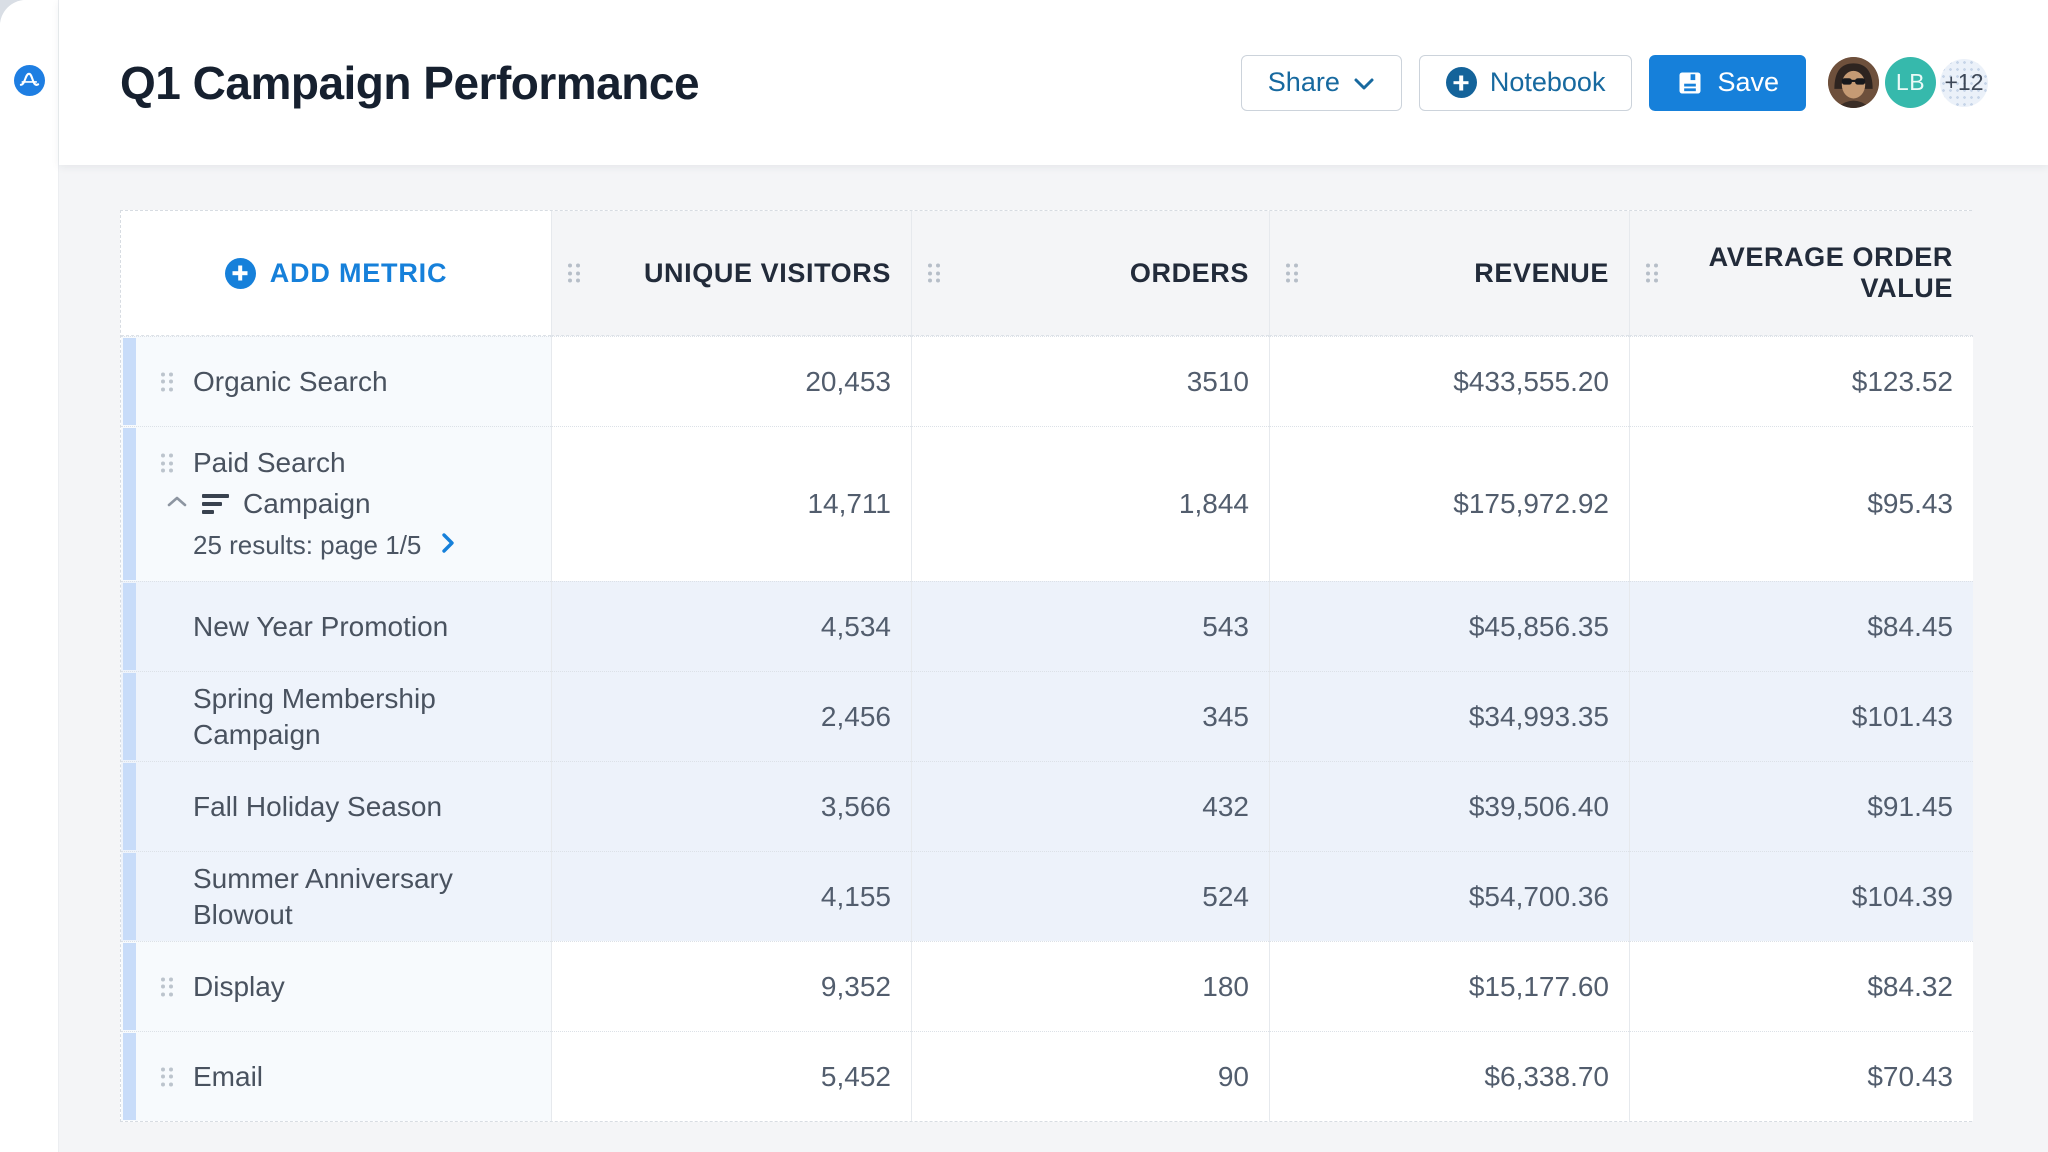 The width and height of the screenshot is (2048, 1152). I want to click on table-cell-value: $15,177.60, so click(1449, 986).